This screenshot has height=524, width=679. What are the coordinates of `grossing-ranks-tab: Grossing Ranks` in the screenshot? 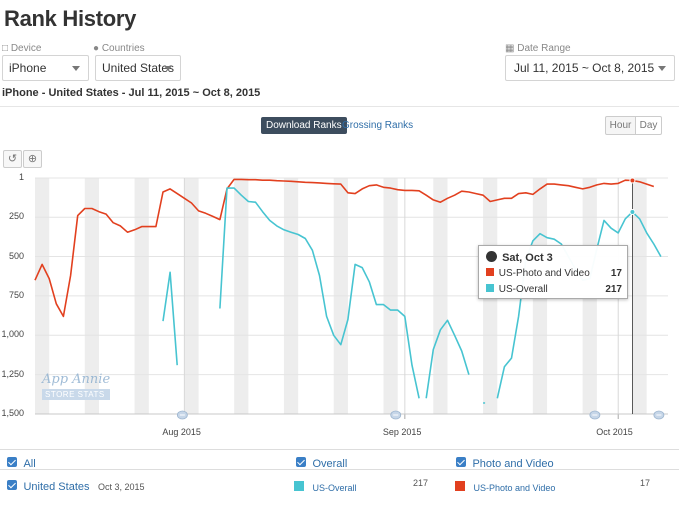 It's located at (378, 125).